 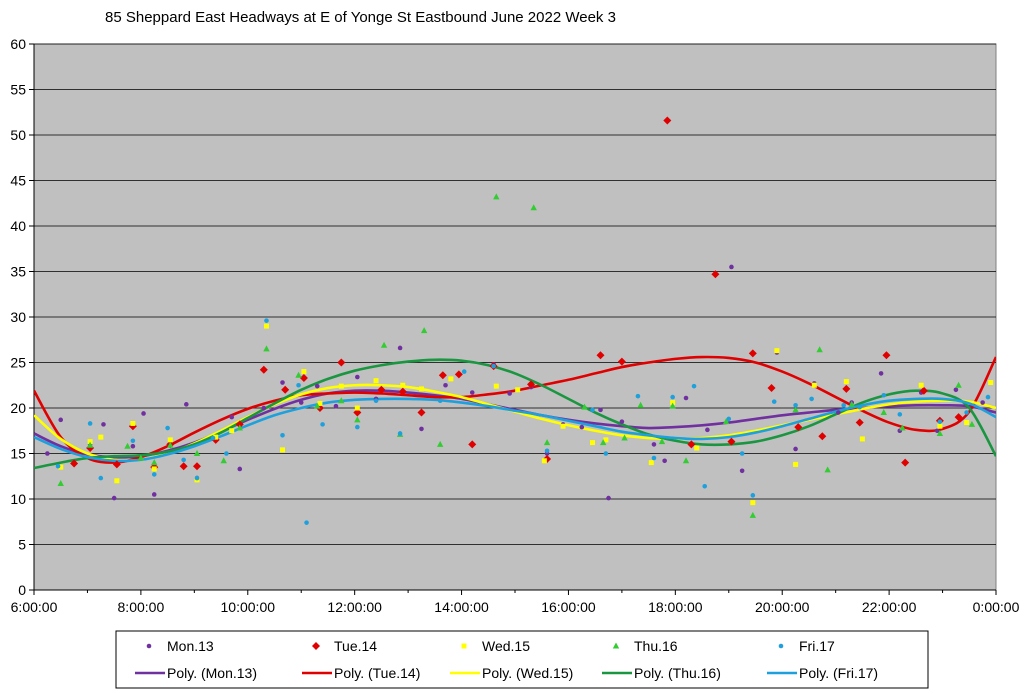 I want to click on x-tick-label: 20:00:00, so click(x=782, y=607).